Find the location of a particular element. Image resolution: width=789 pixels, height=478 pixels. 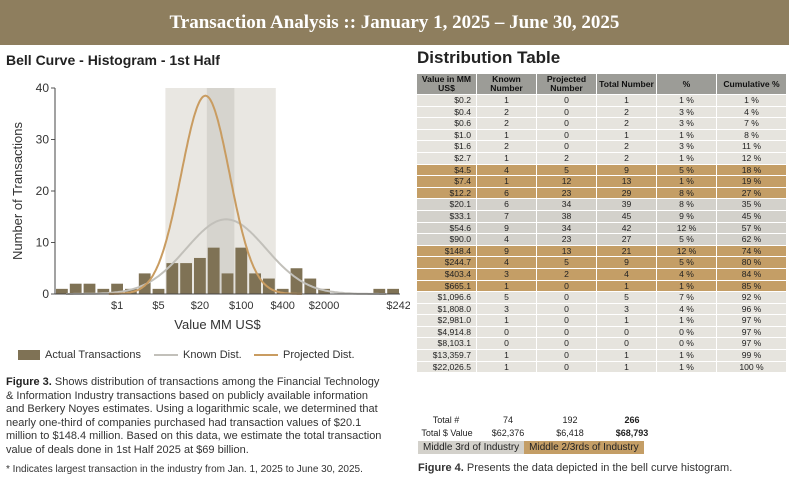

col-cumulative: Cumulative % is located at coordinates (751, 84).